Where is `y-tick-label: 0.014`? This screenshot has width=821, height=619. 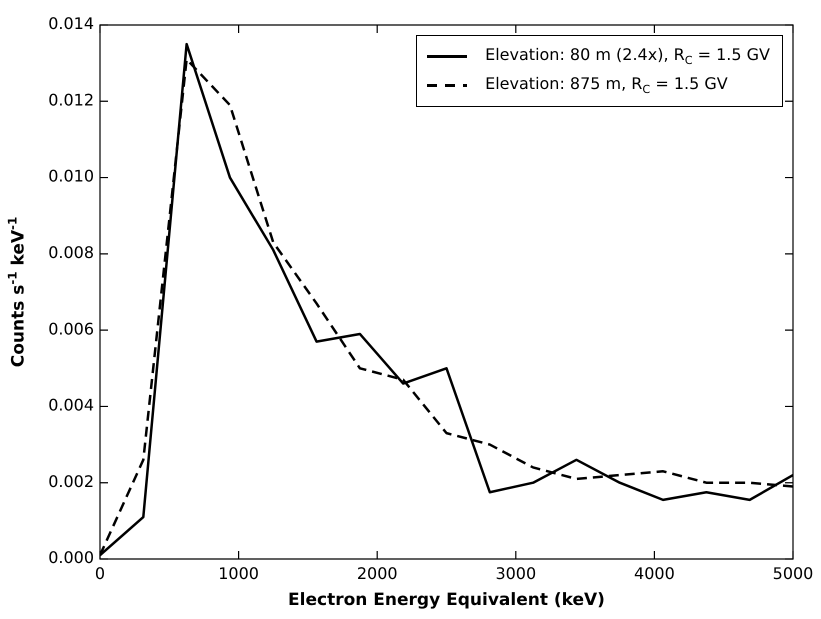 y-tick-label: 0.014 is located at coordinates (71, 24).